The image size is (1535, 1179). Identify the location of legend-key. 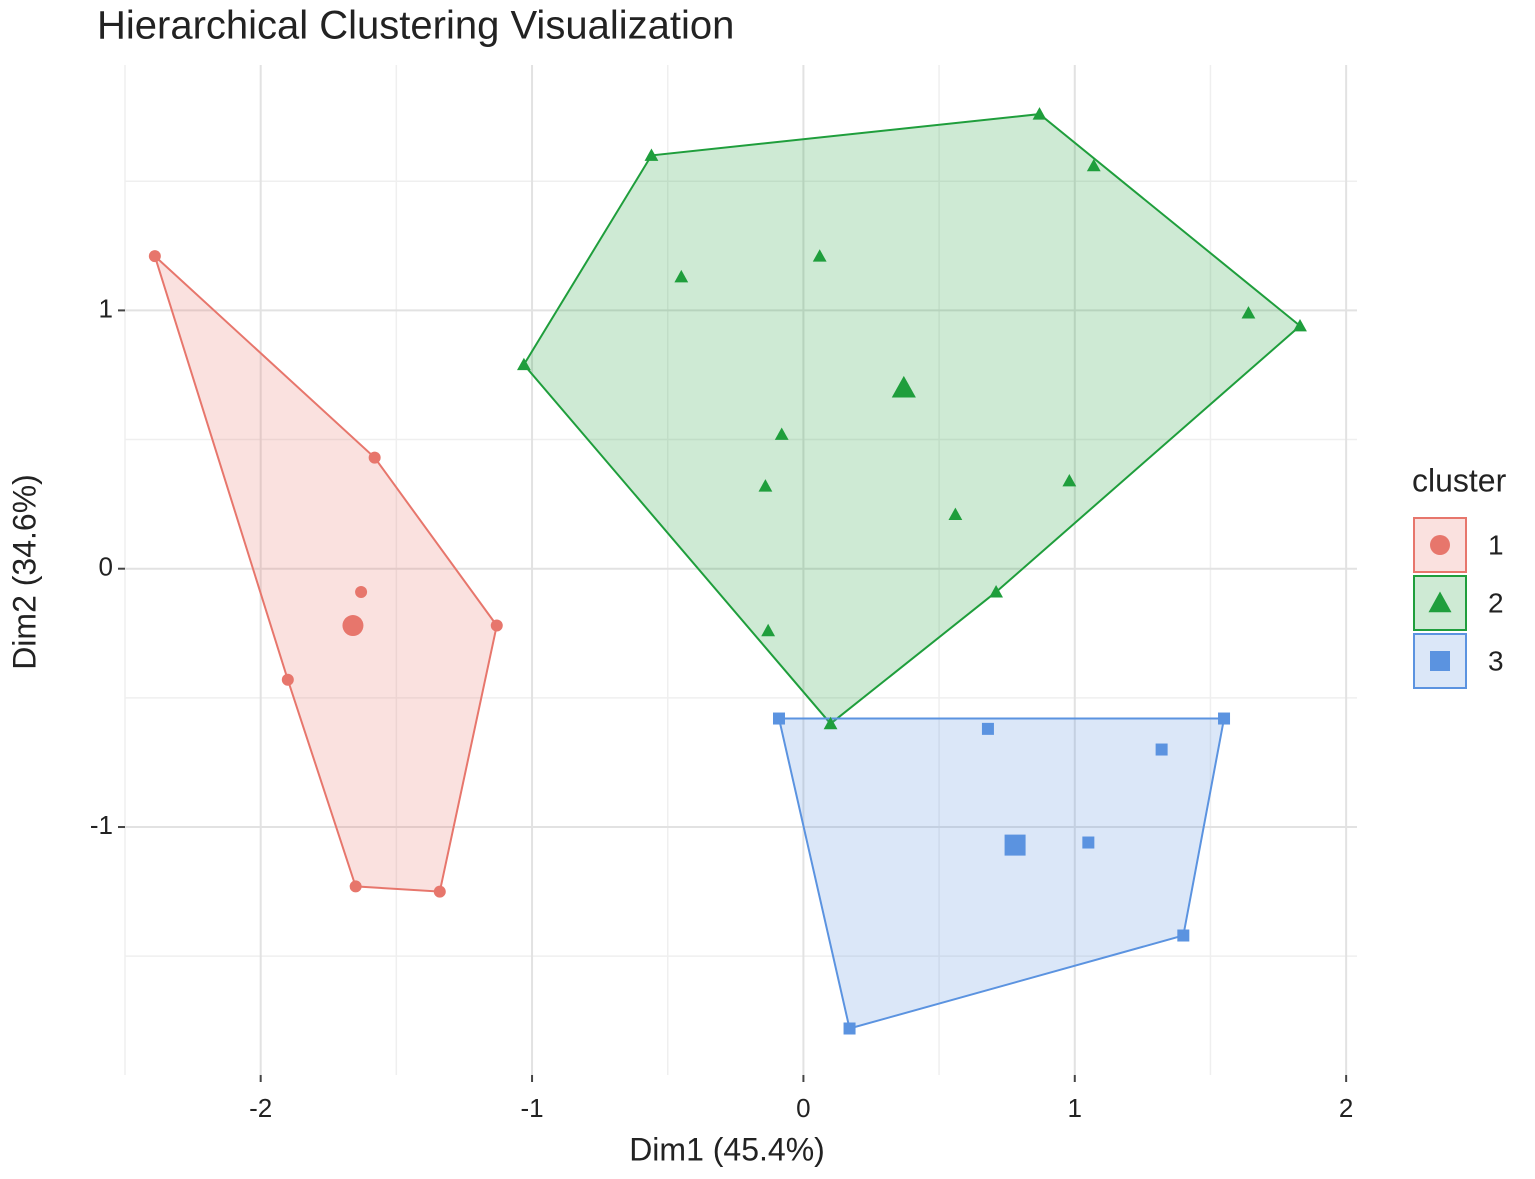
(1440, 545).